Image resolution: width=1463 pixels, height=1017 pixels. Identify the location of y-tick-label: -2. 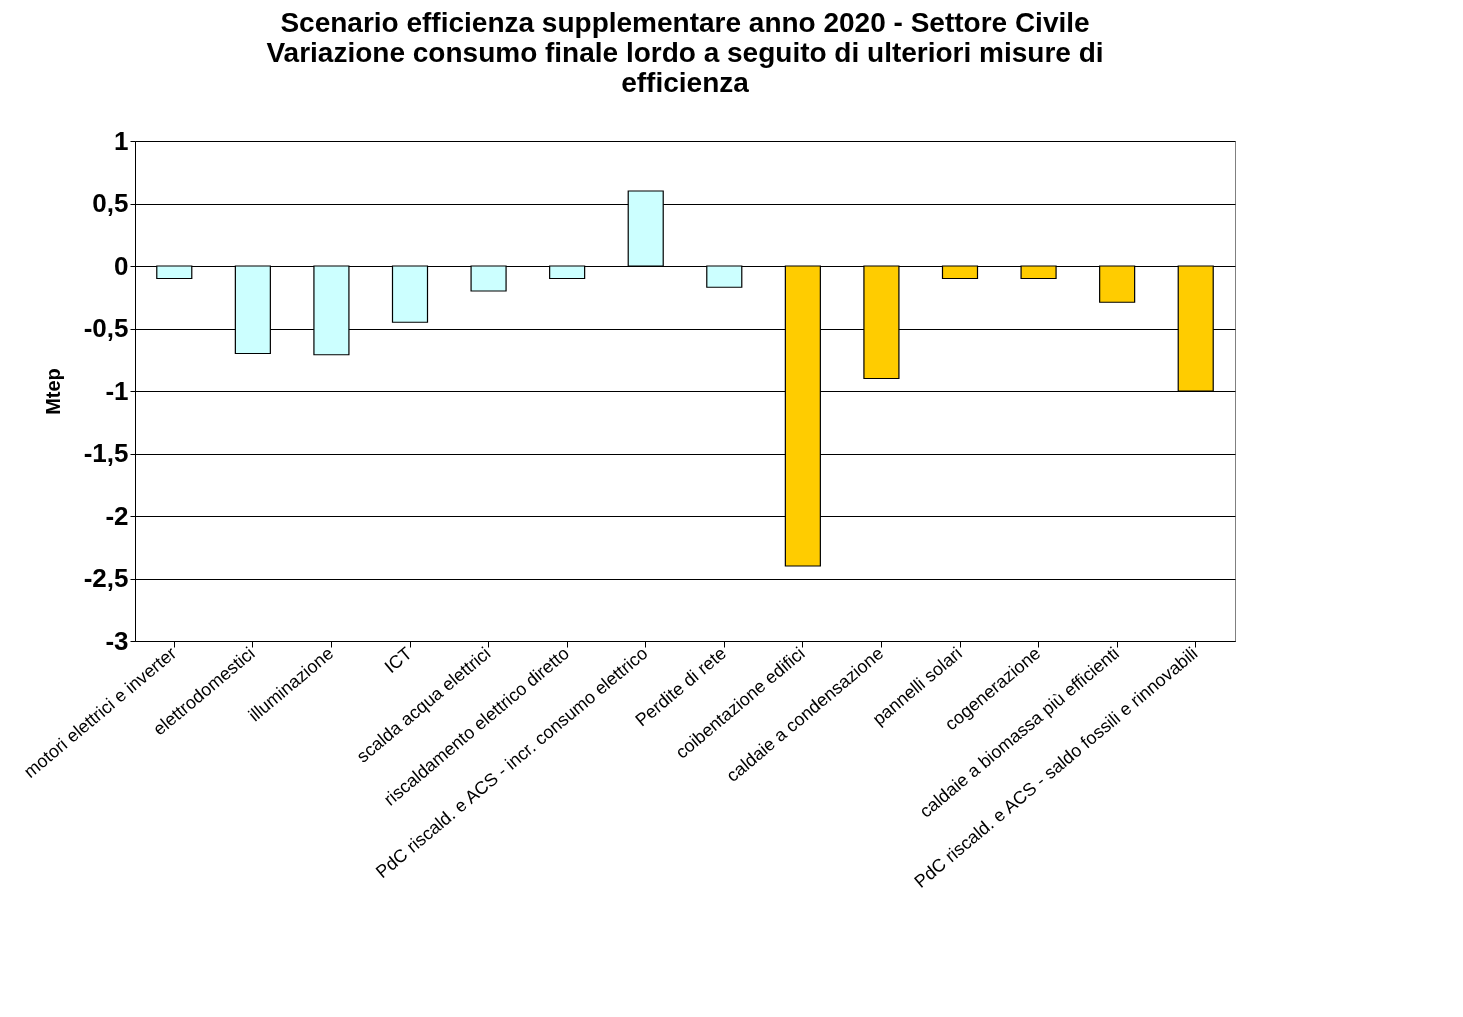
(117, 515).